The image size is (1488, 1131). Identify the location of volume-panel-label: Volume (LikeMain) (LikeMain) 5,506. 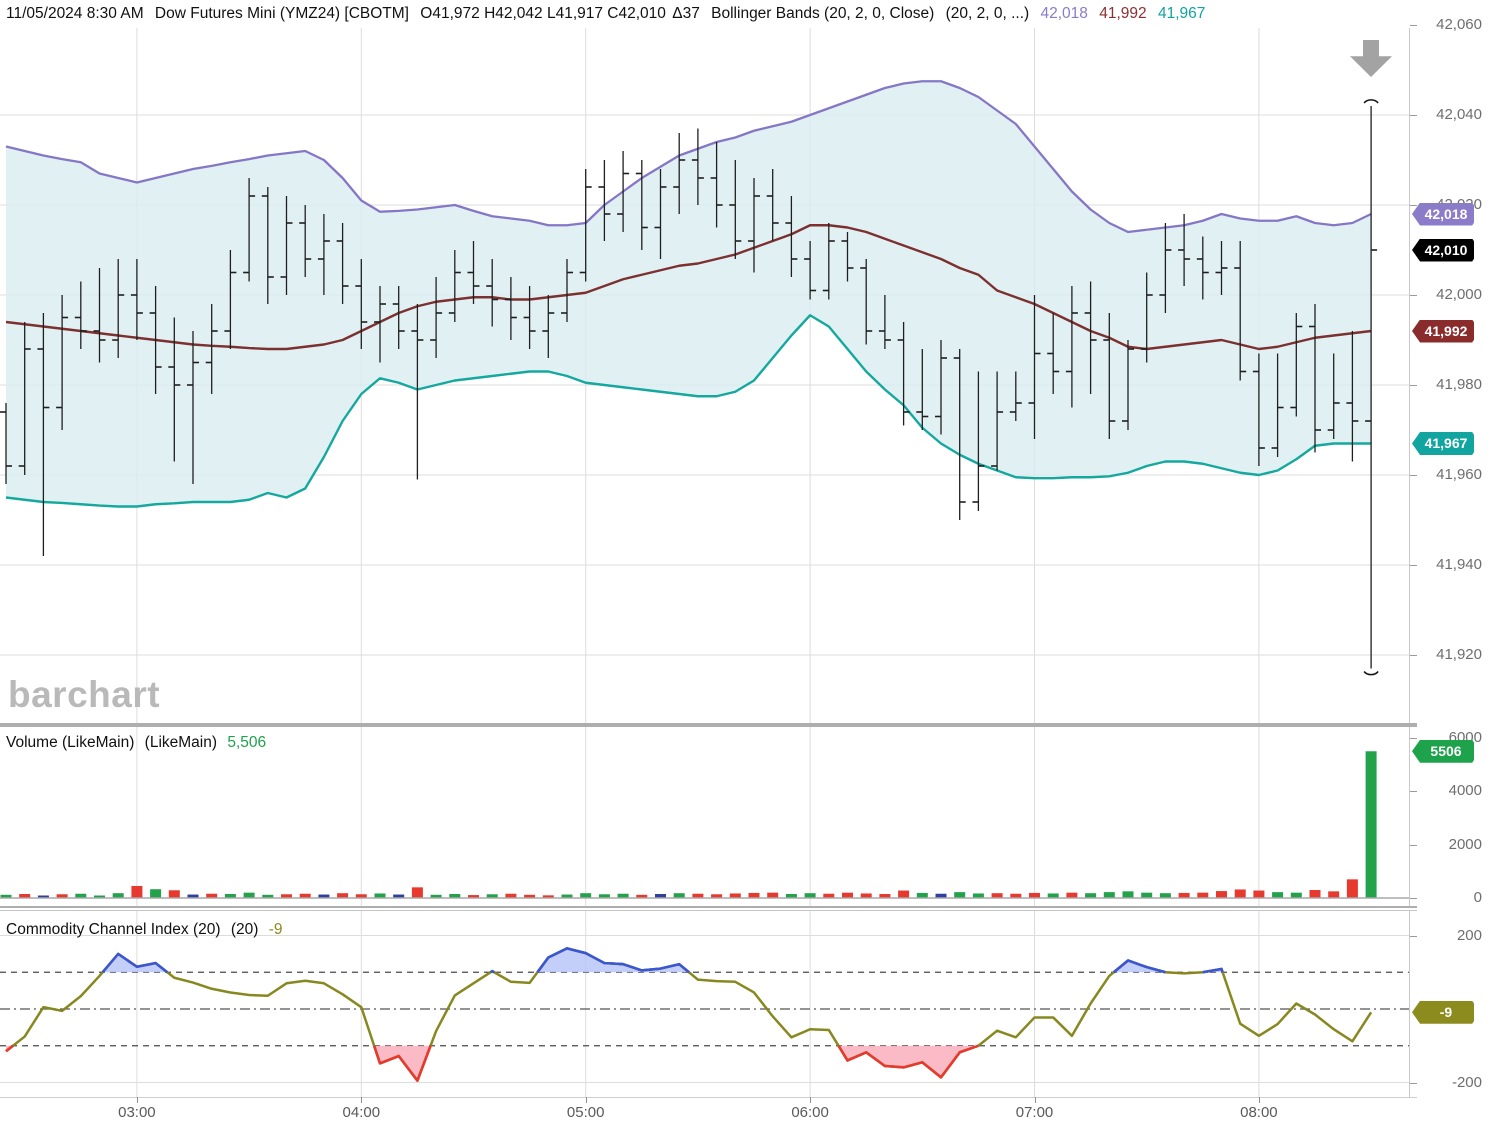
(139, 743).